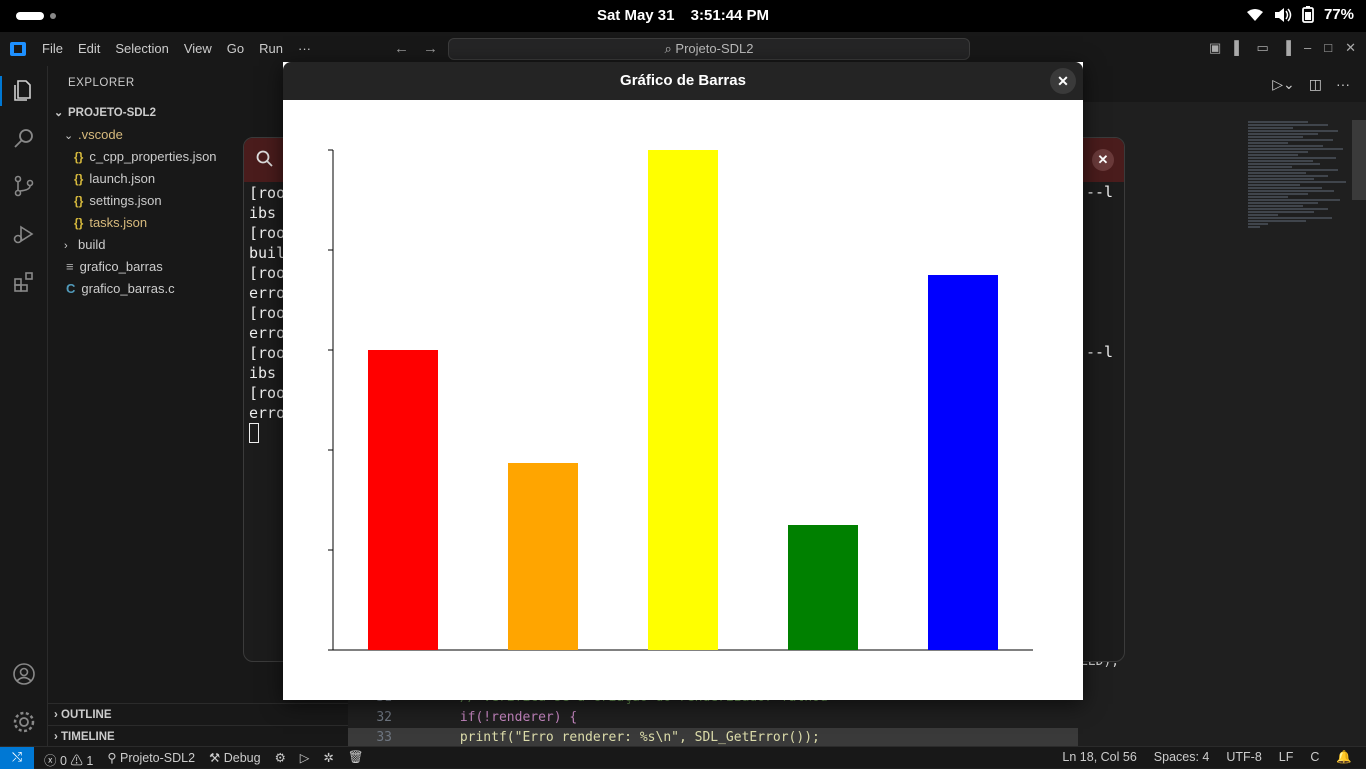 Image resolution: width=1366 pixels, height=769 pixels. Describe the element at coordinates (18, 49) in the screenshot. I see `vscode-logo-icon` at that location.